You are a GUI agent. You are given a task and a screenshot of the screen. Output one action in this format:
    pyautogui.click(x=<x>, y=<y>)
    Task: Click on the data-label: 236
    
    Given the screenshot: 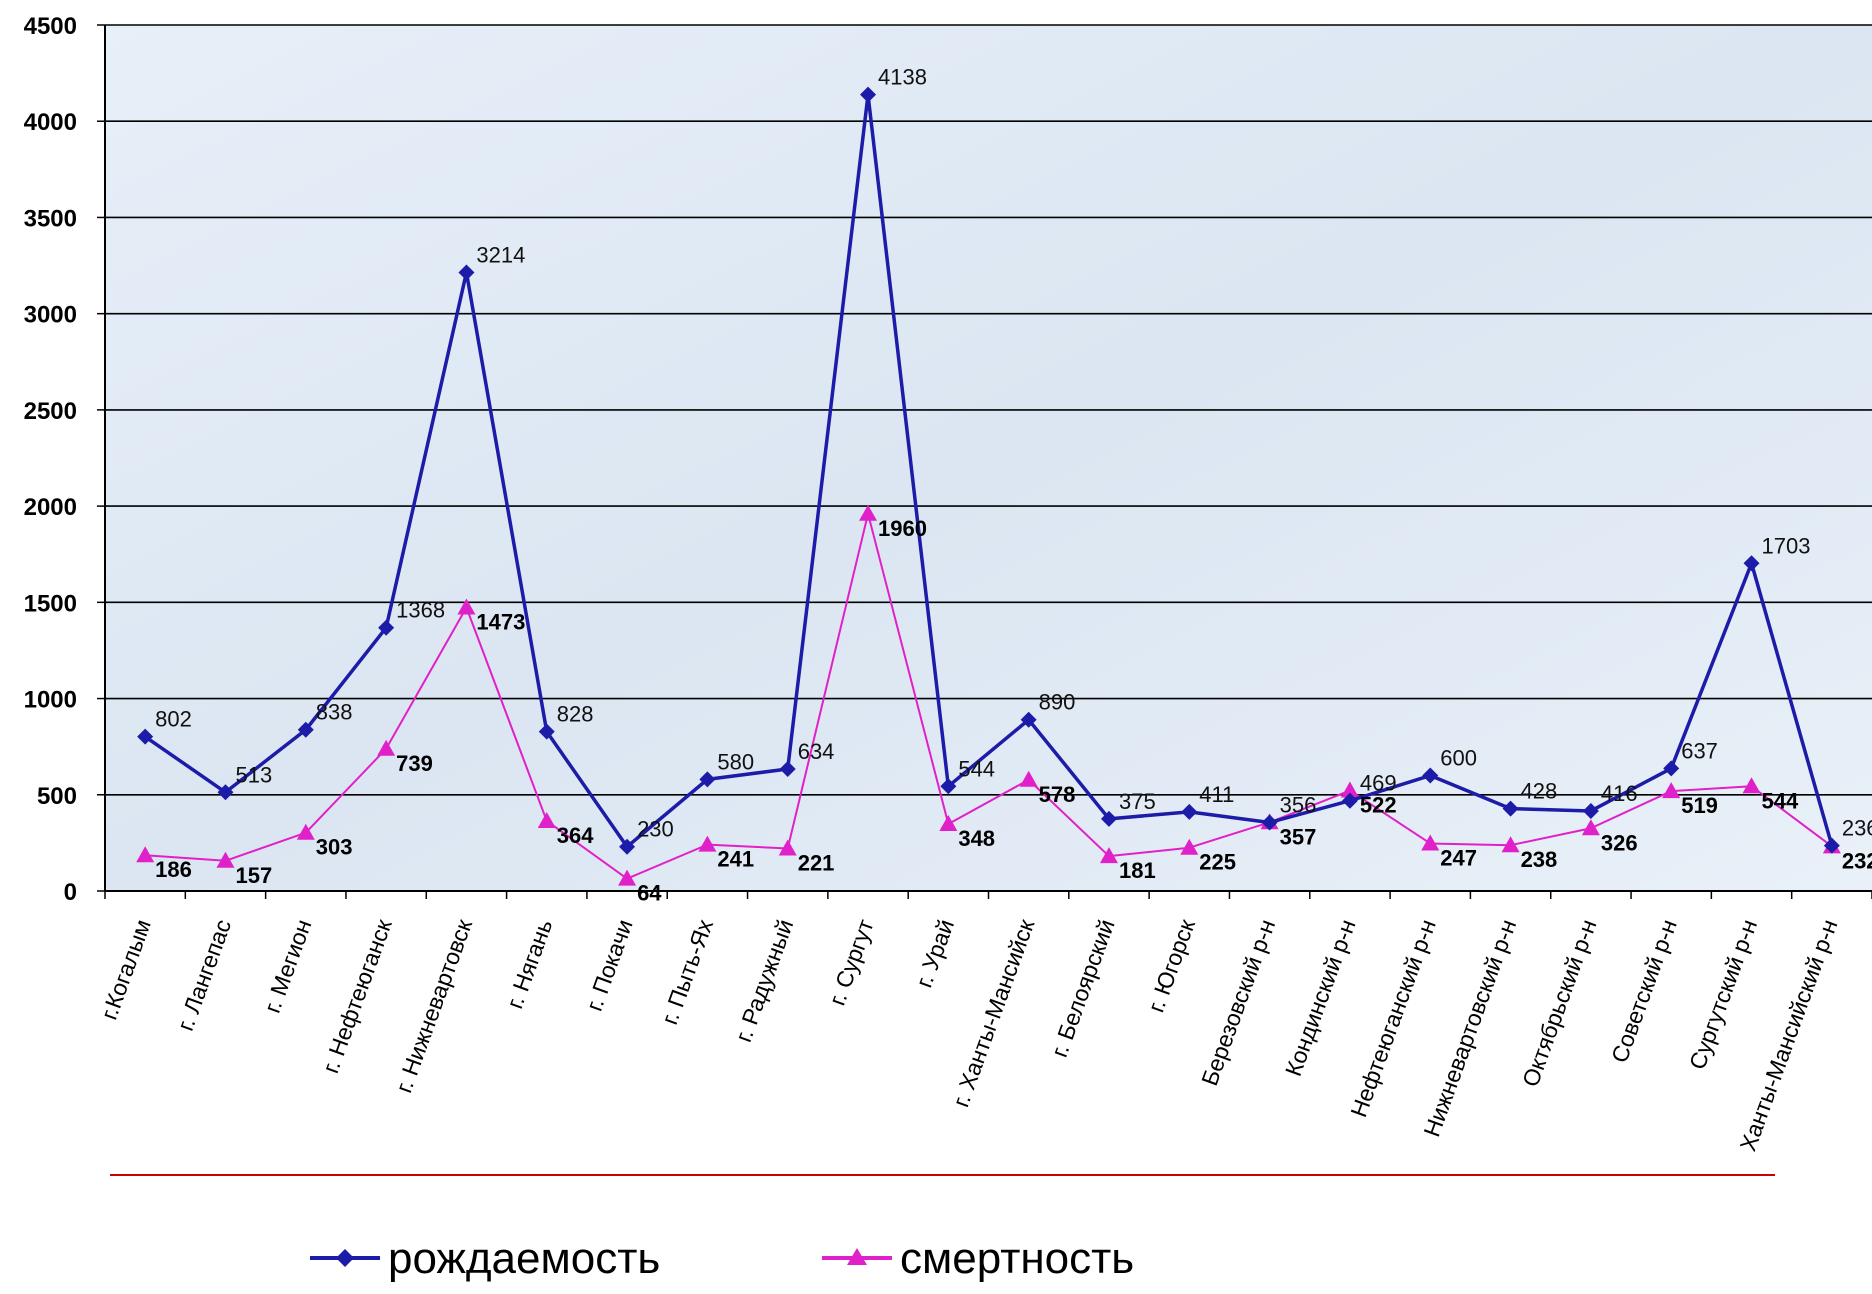 What is the action you would take?
    pyautogui.click(x=1857, y=828)
    